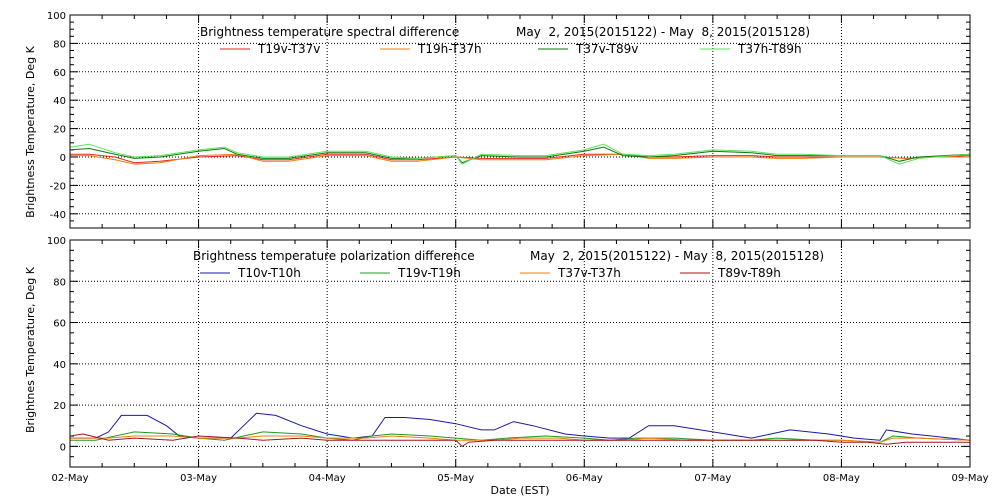 The width and height of the screenshot is (1000, 500). I want to click on x-tick-label: 03-May, so click(198, 478).